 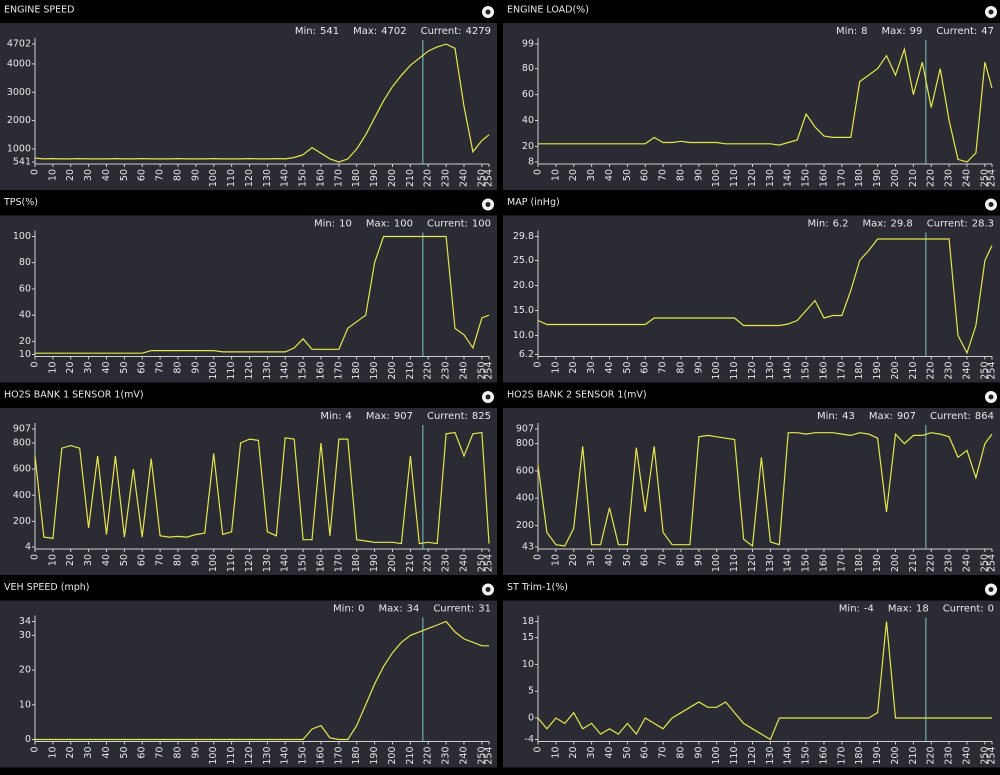 What do you see at coordinates (529, 739) in the screenshot?
I see `y-tick-label: -4` at bounding box center [529, 739].